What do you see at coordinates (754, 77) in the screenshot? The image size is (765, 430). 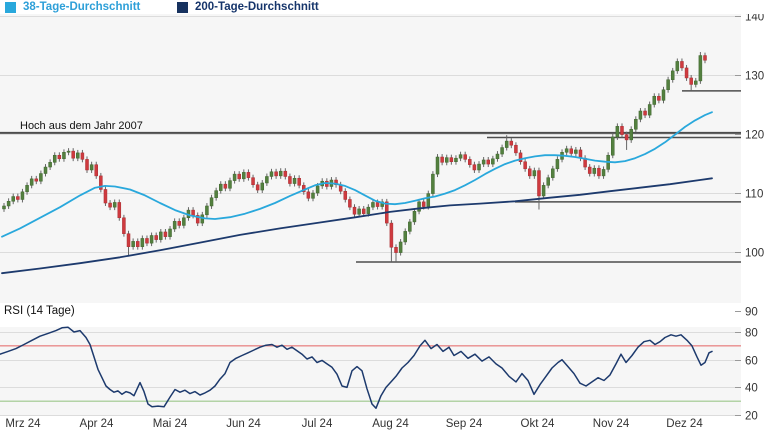 I see `price-axis-label: 130` at bounding box center [754, 77].